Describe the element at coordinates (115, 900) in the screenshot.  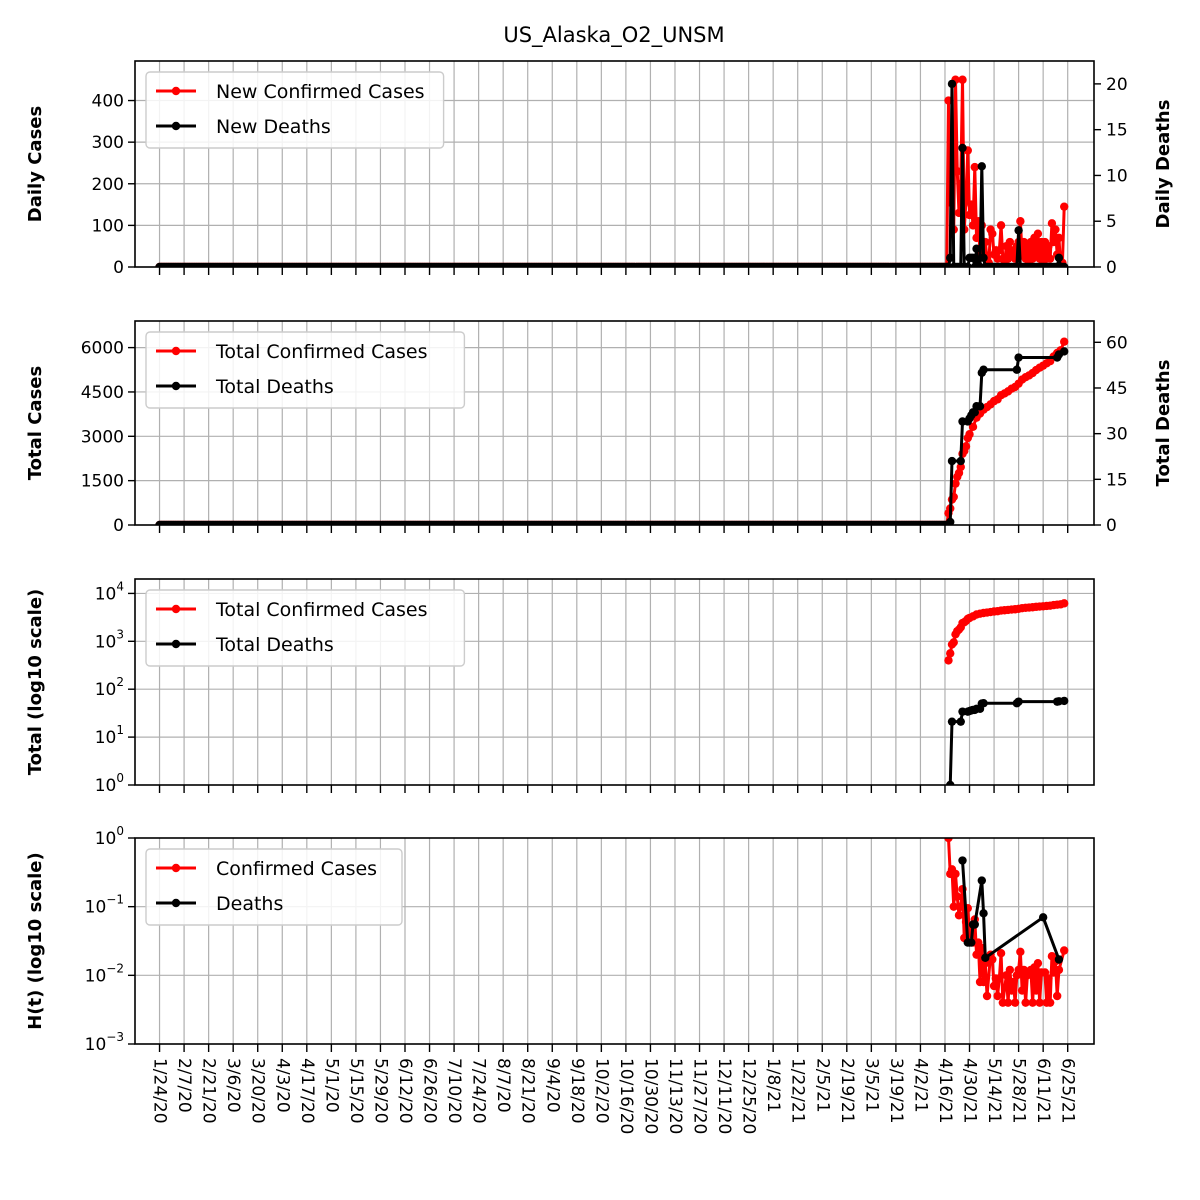
I see `y-tick-exponent: −1` at that location.